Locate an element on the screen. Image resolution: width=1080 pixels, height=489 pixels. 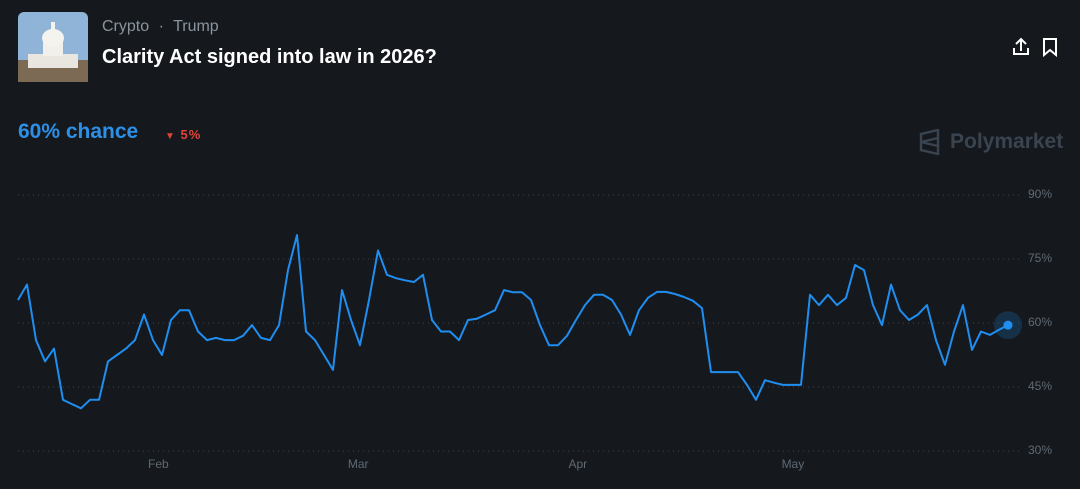
breadcrumbs: Crypto · Trump is located at coordinates (160, 27).